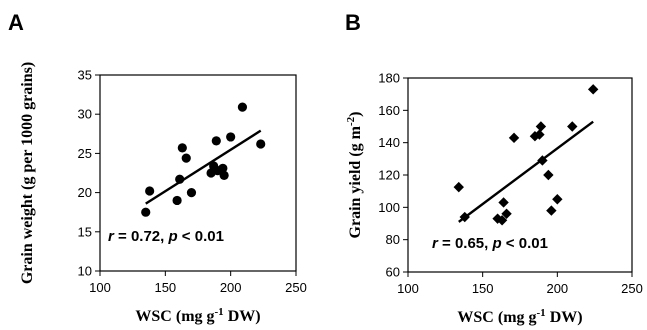 The image size is (647, 330). I want to click on panel-label: B, so click(353, 22).